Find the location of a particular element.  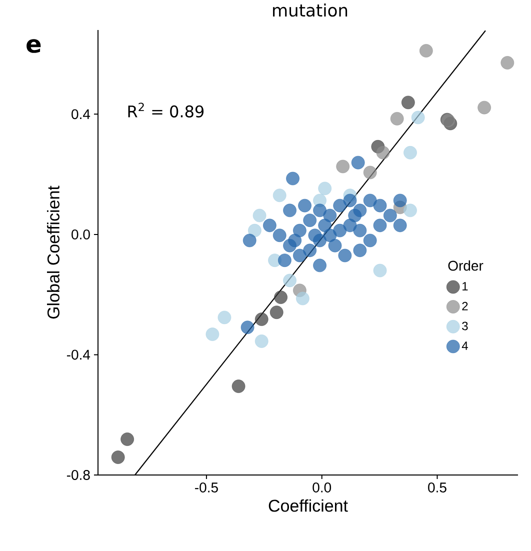

legend-label: 4 is located at coordinates (465, 346).